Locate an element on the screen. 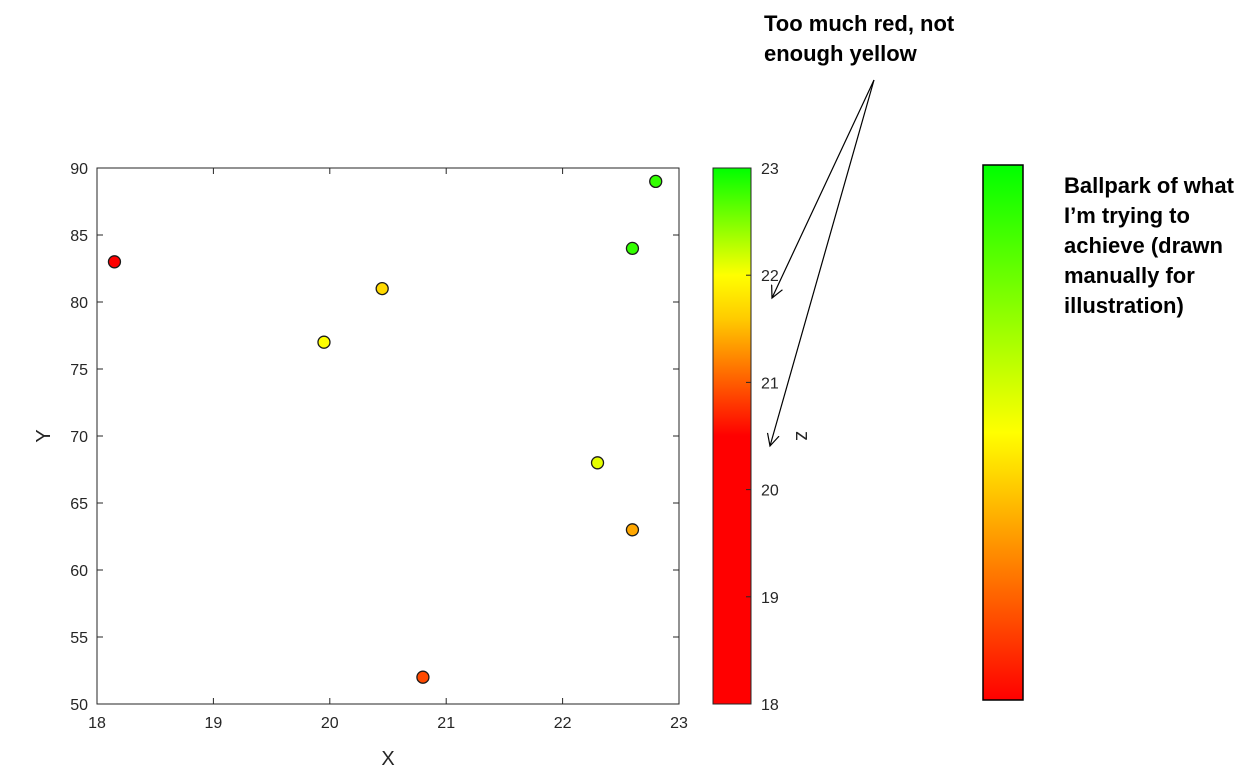  colorbar-tick-label: 18 is located at coordinates (770, 705).